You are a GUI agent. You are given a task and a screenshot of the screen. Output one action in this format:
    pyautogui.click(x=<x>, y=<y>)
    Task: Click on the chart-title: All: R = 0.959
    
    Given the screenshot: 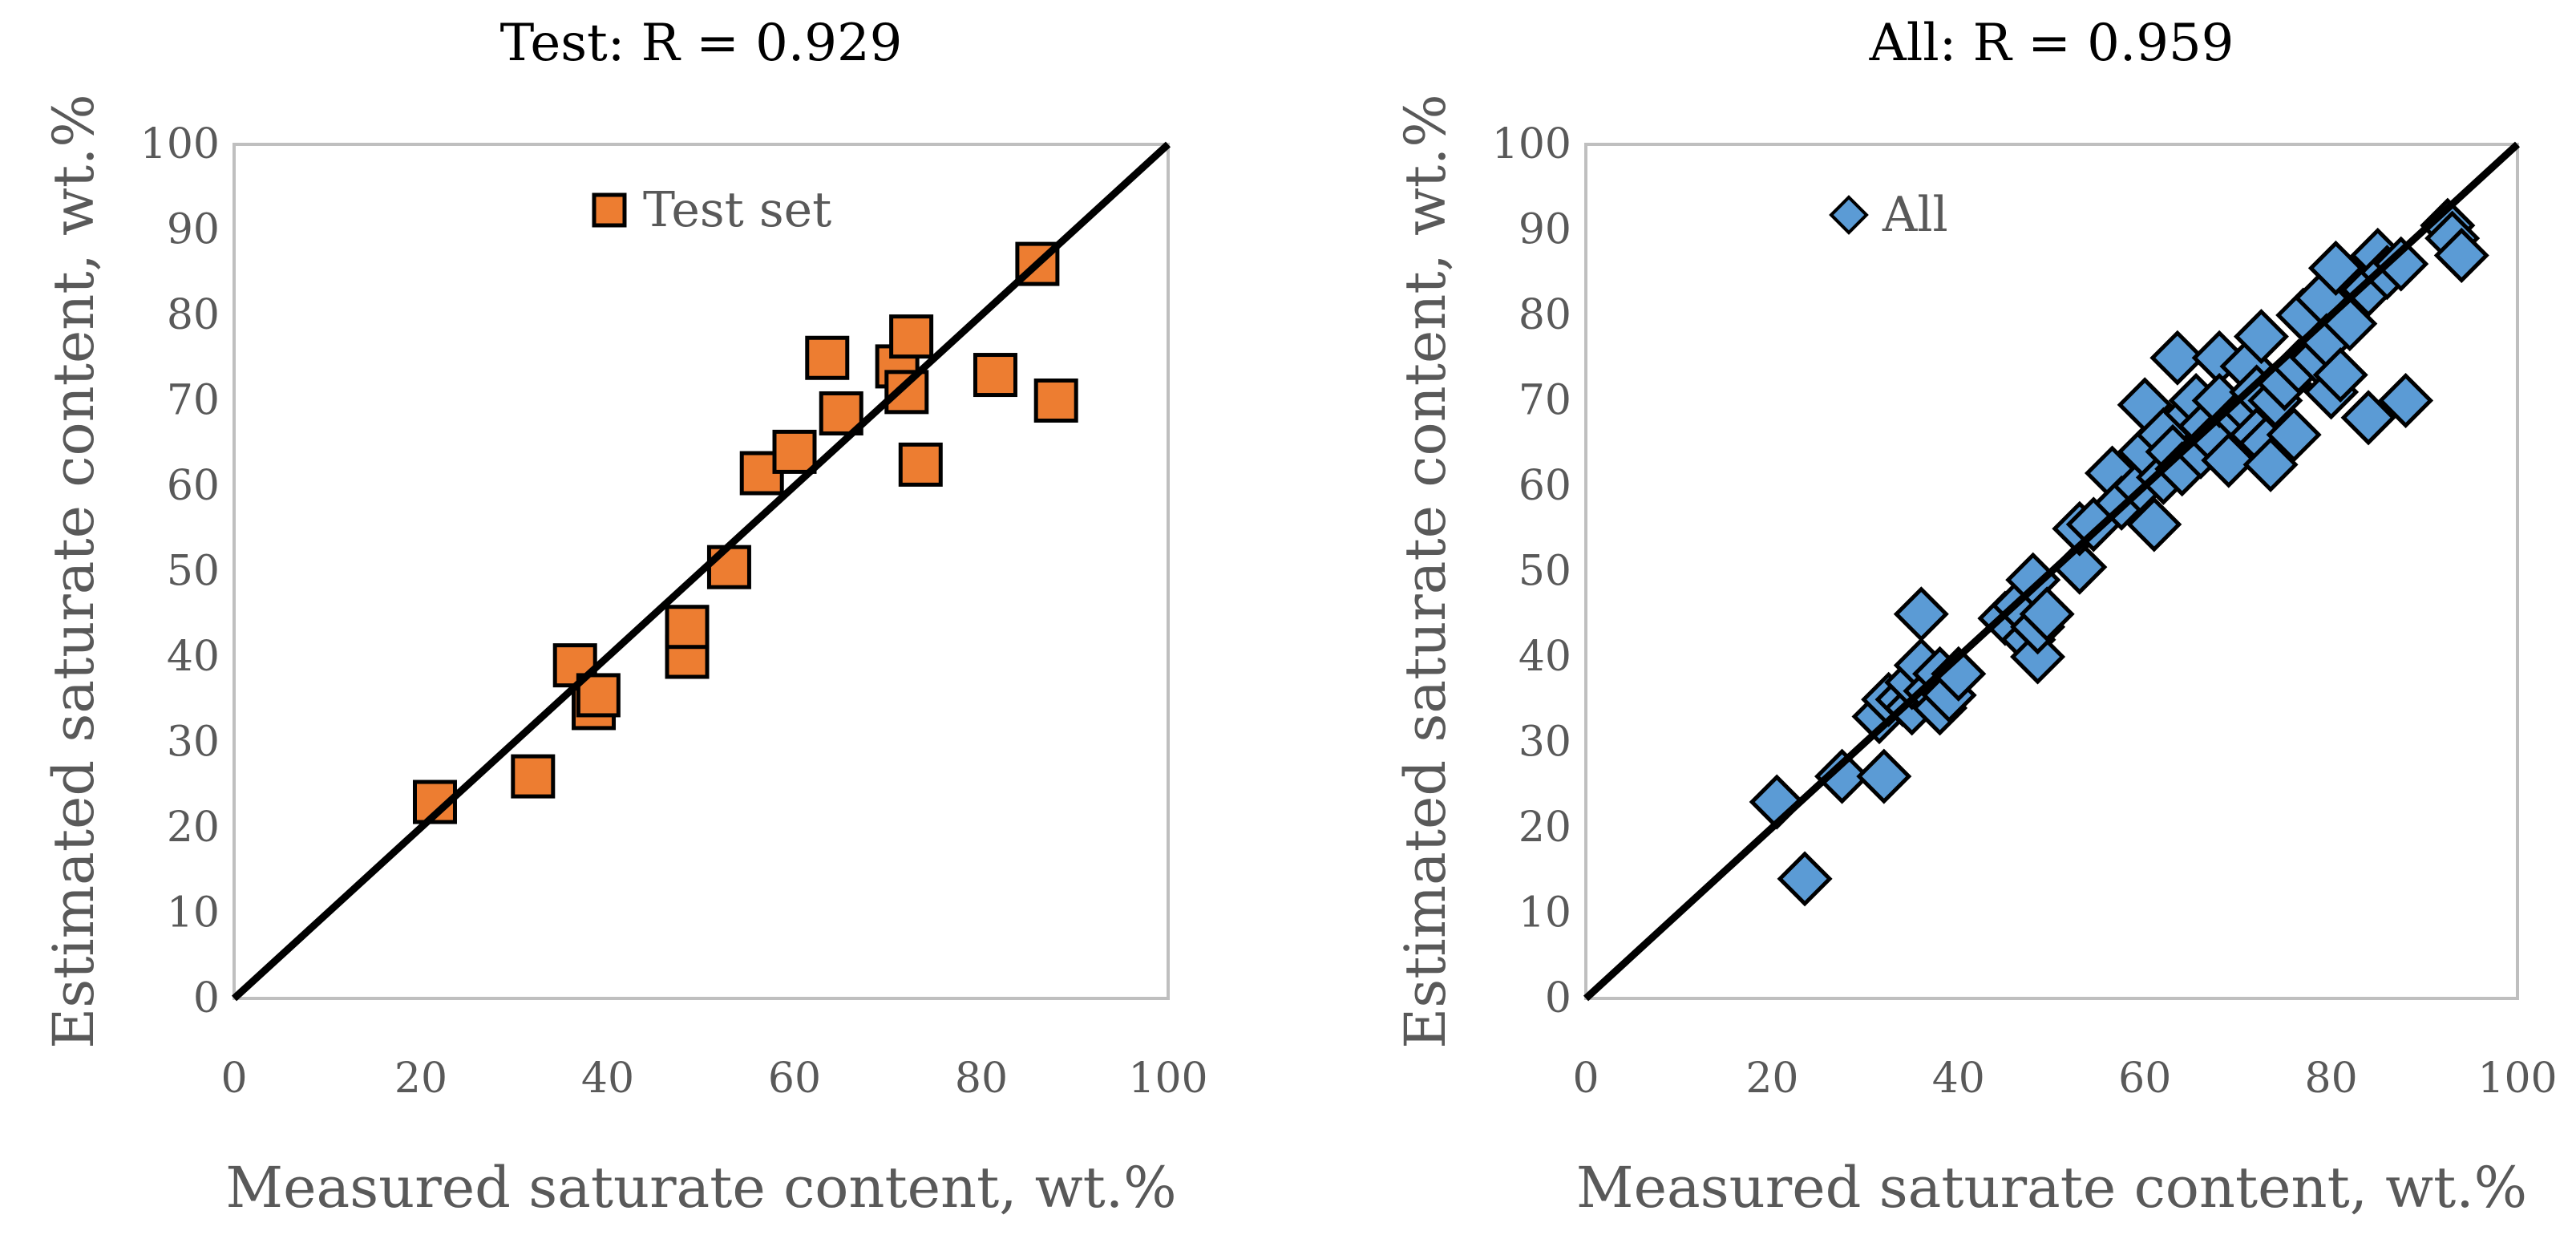 What is the action you would take?
    pyautogui.click(x=2051, y=43)
    